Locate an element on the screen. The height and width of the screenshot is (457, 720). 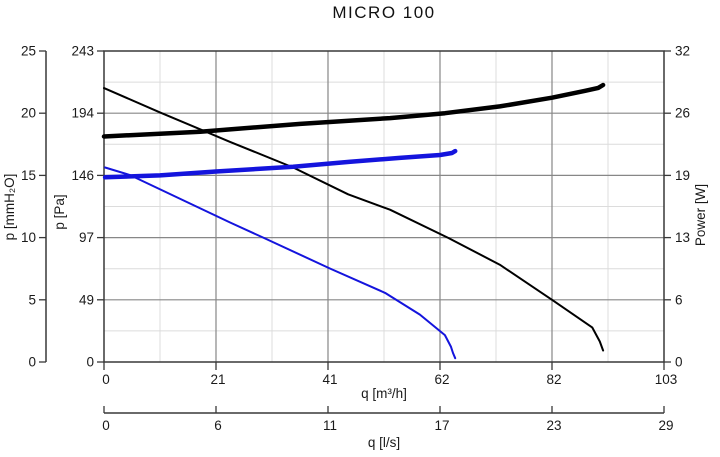
m3h-axis-tick-label: 0 is located at coordinates (106, 379).